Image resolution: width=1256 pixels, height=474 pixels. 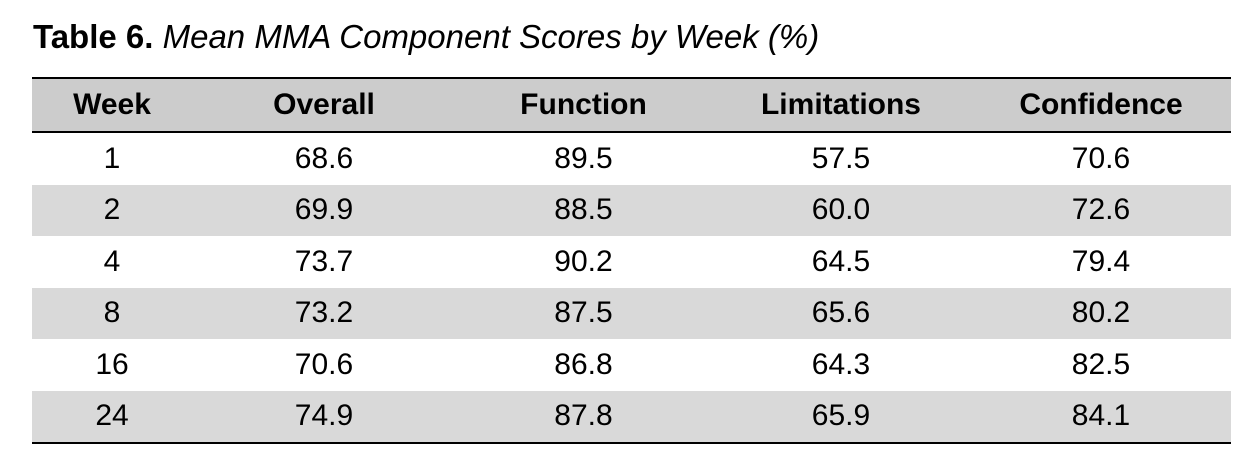 I want to click on cell-week: 24, so click(x=112, y=417).